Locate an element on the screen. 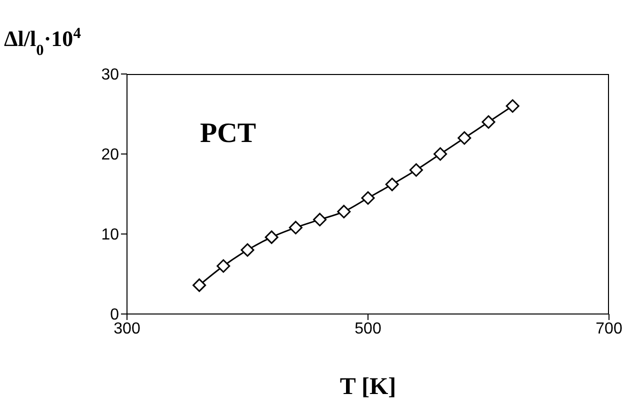  annotation: PCT is located at coordinates (228, 134).